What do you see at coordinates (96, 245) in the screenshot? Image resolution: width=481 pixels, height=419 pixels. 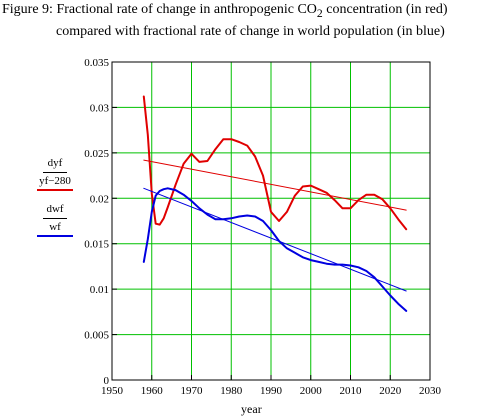 I see `y-tick-label-3: 0.015` at bounding box center [96, 245].